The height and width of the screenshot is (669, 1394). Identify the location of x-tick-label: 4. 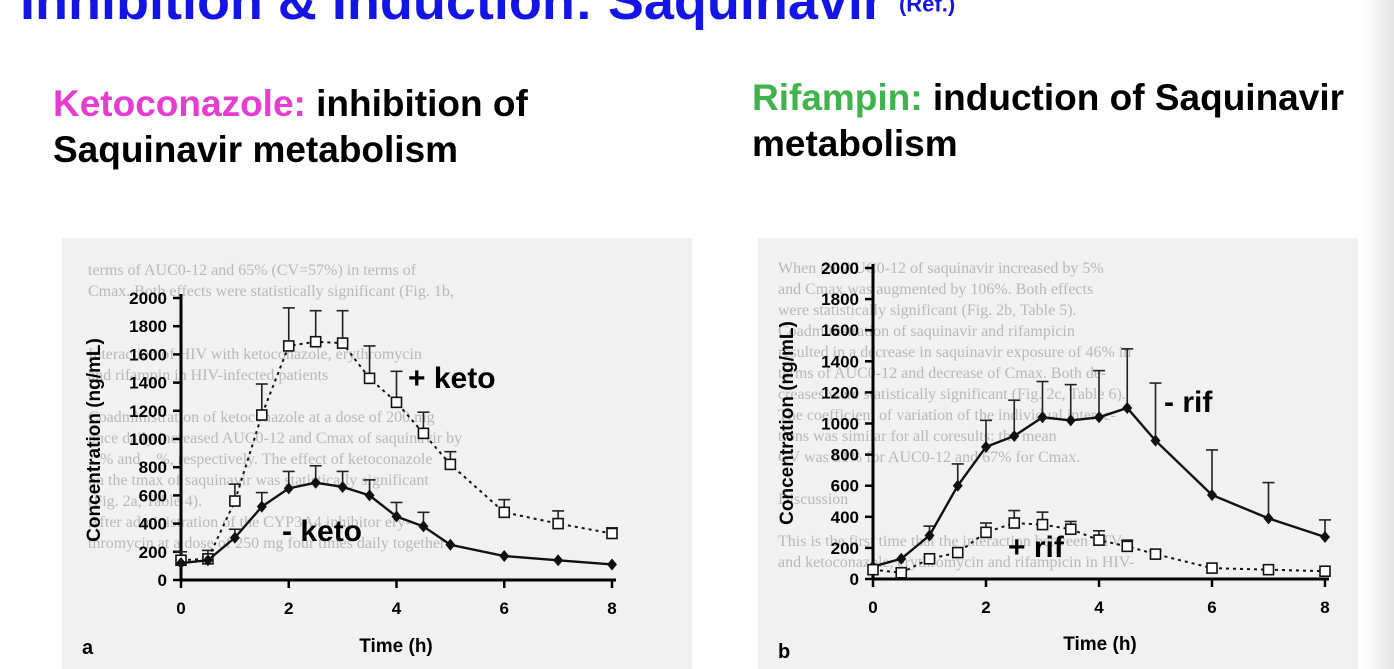
(1099, 607).